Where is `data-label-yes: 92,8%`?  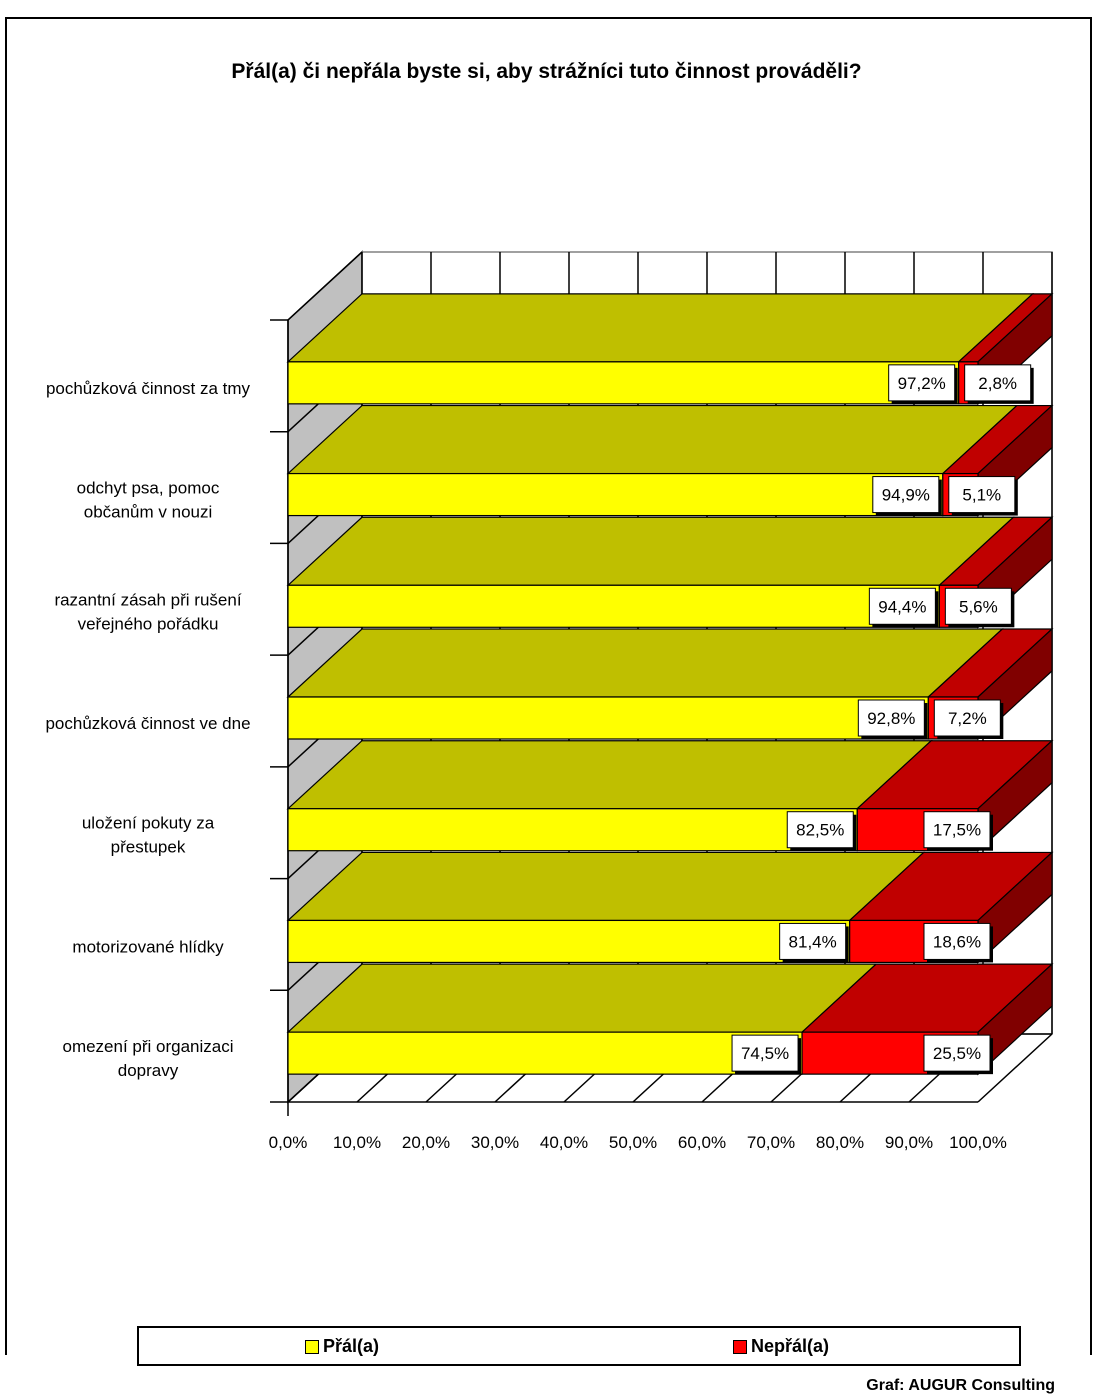
data-label-yes: 92,8% is located at coordinates (891, 718).